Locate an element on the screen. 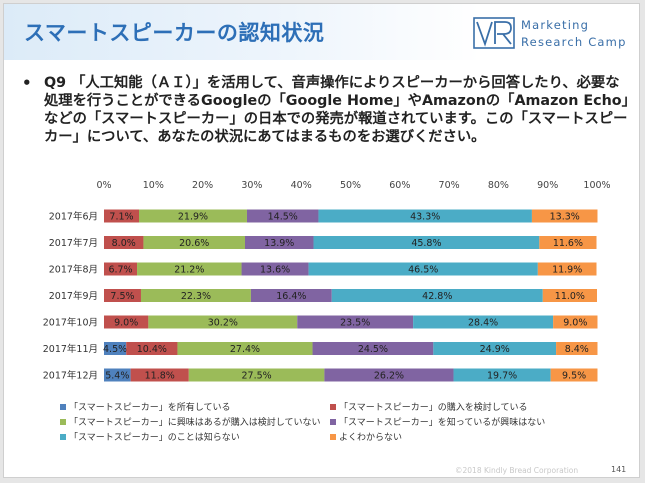 The width and height of the screenshot is (645, 483). data-label: 45.8% is located at coordinates (426, 243).